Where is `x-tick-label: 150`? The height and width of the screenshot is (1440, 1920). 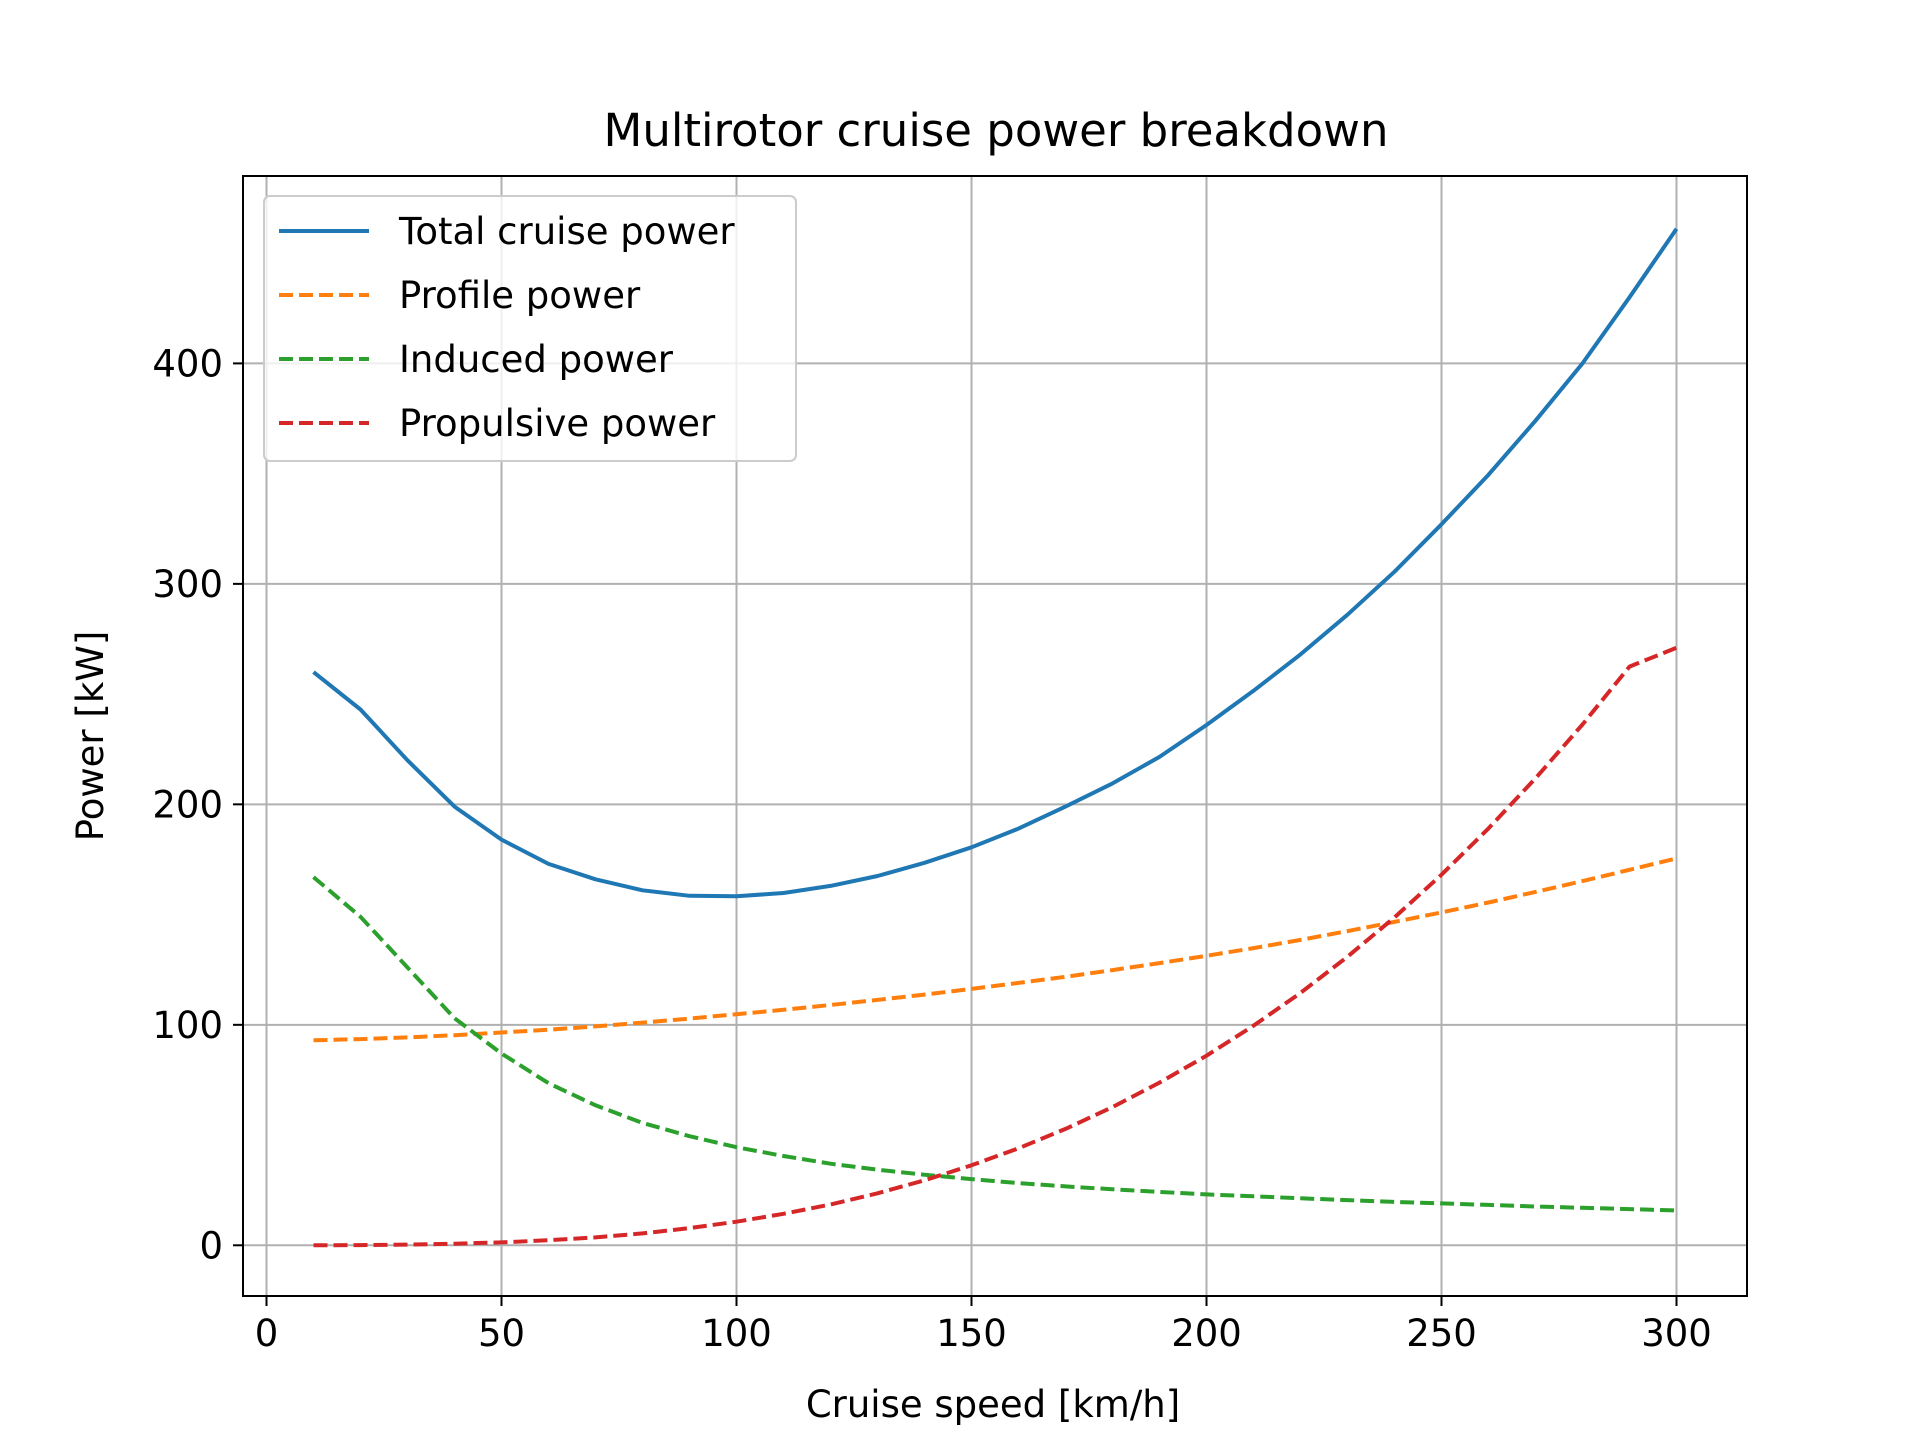 x-tick-label: 150 is located at coordinates (971, 1333).